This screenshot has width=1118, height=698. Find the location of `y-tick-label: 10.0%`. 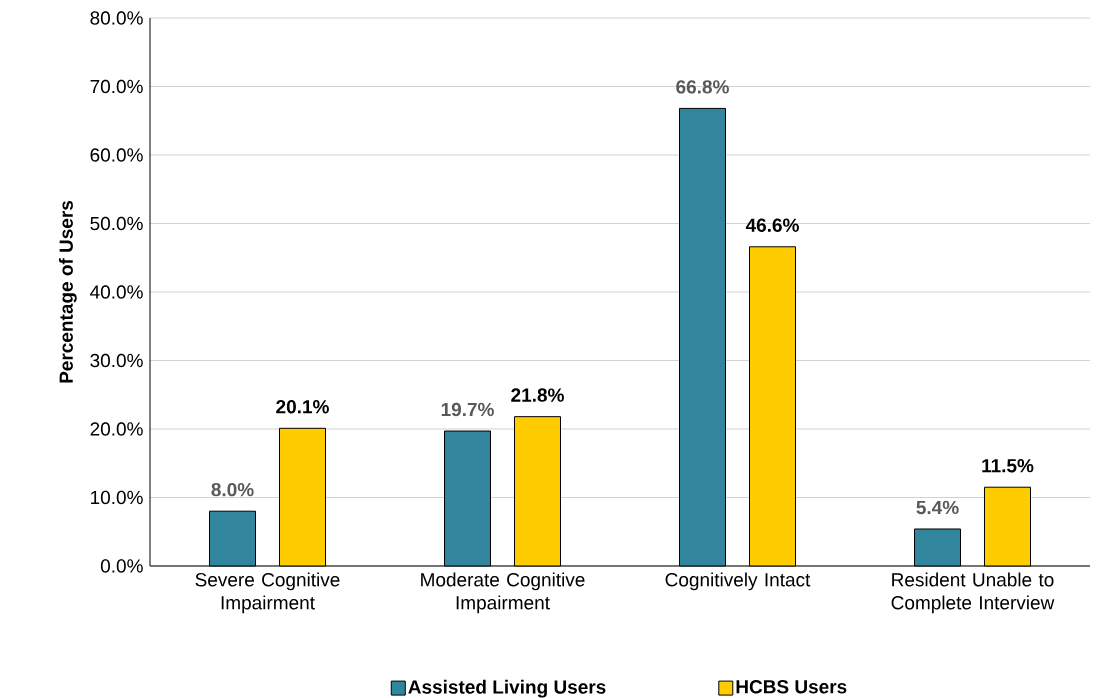

y-tick-label: 10.0% is located at coordinates (117, 497).